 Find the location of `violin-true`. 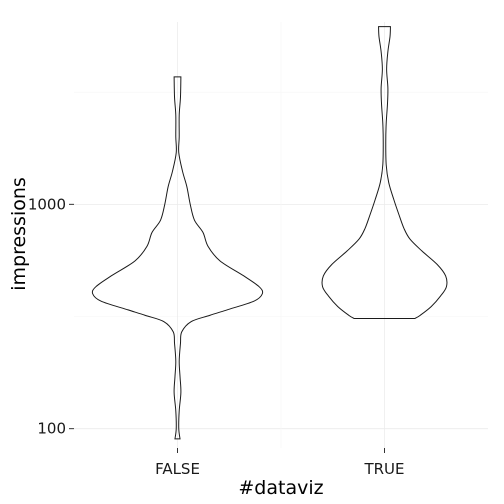

violin-true is located at coordinates (384, 172).